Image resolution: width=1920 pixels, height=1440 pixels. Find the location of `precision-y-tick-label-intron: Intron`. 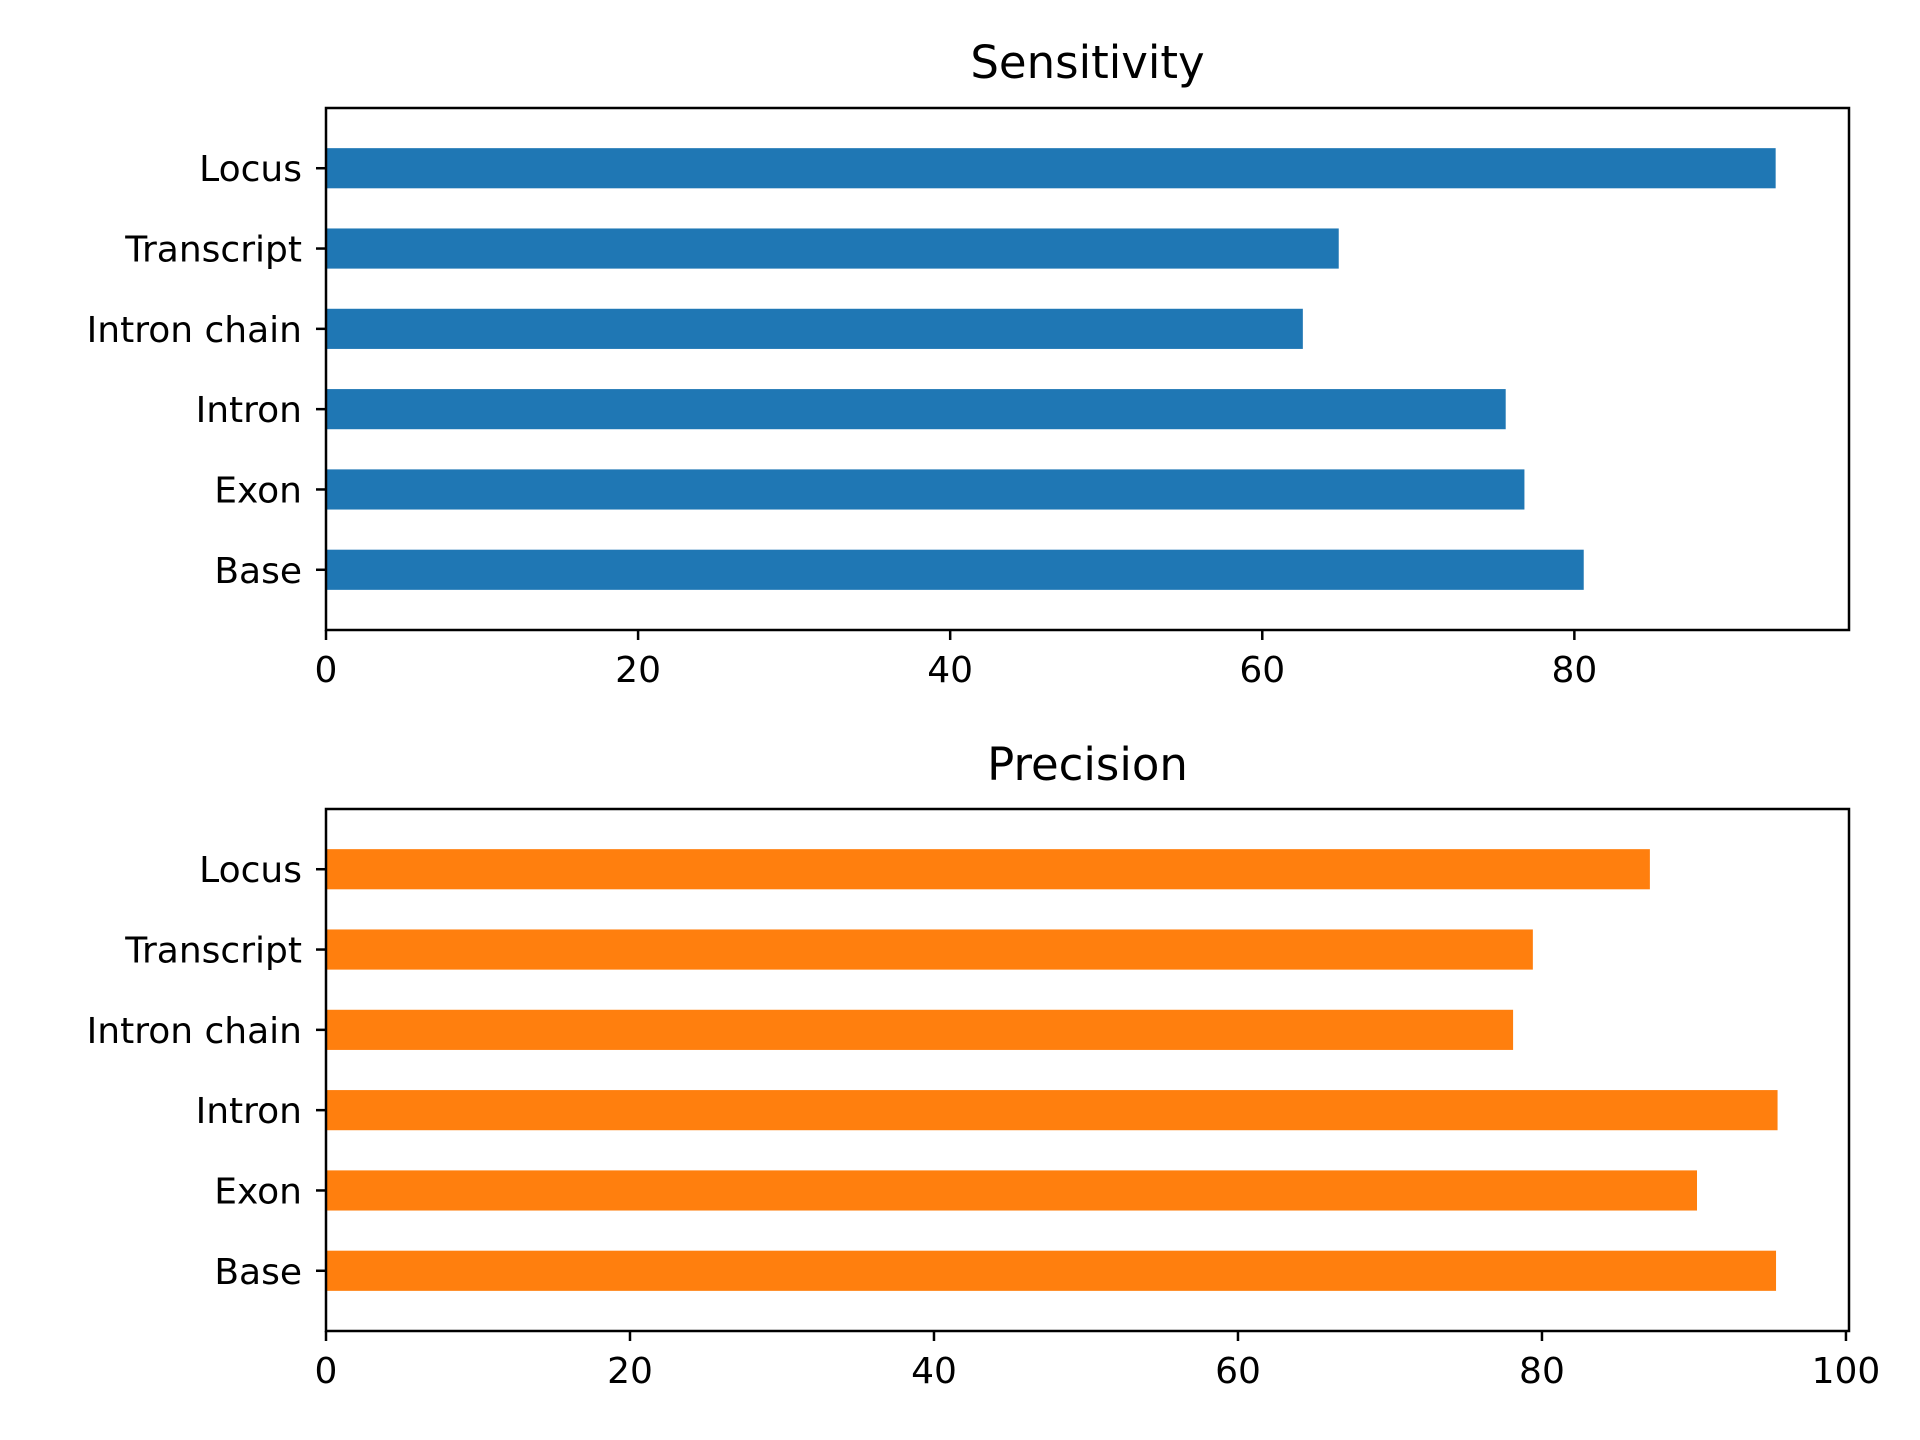

precision-y-tick-label-intron: Intron is located at coordinates (249, 1111).